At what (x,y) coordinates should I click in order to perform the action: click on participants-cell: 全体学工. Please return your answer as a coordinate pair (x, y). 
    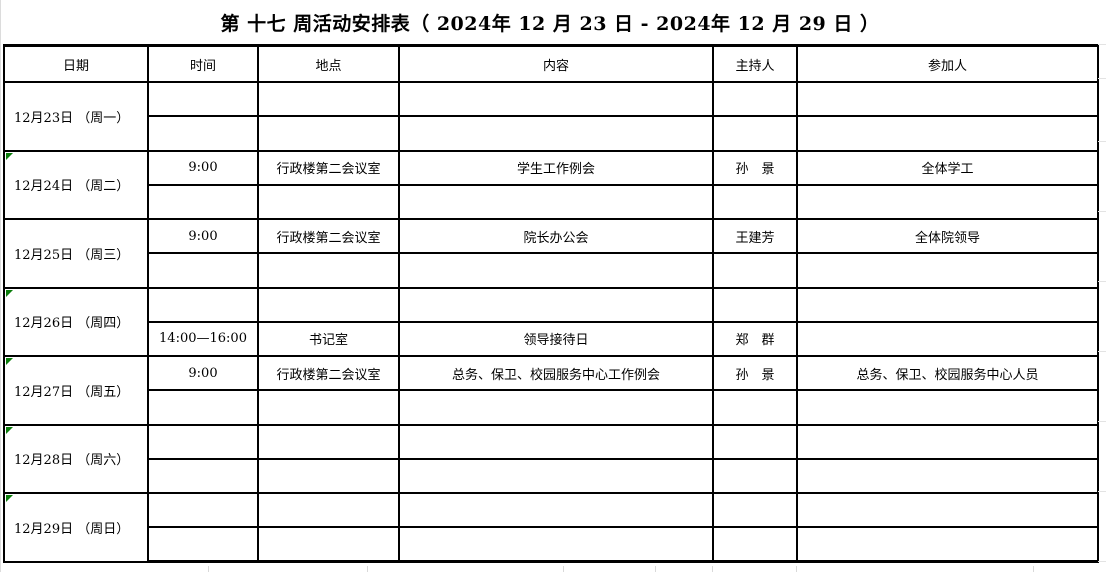
    Looking at the image, I should click on (947, 167).